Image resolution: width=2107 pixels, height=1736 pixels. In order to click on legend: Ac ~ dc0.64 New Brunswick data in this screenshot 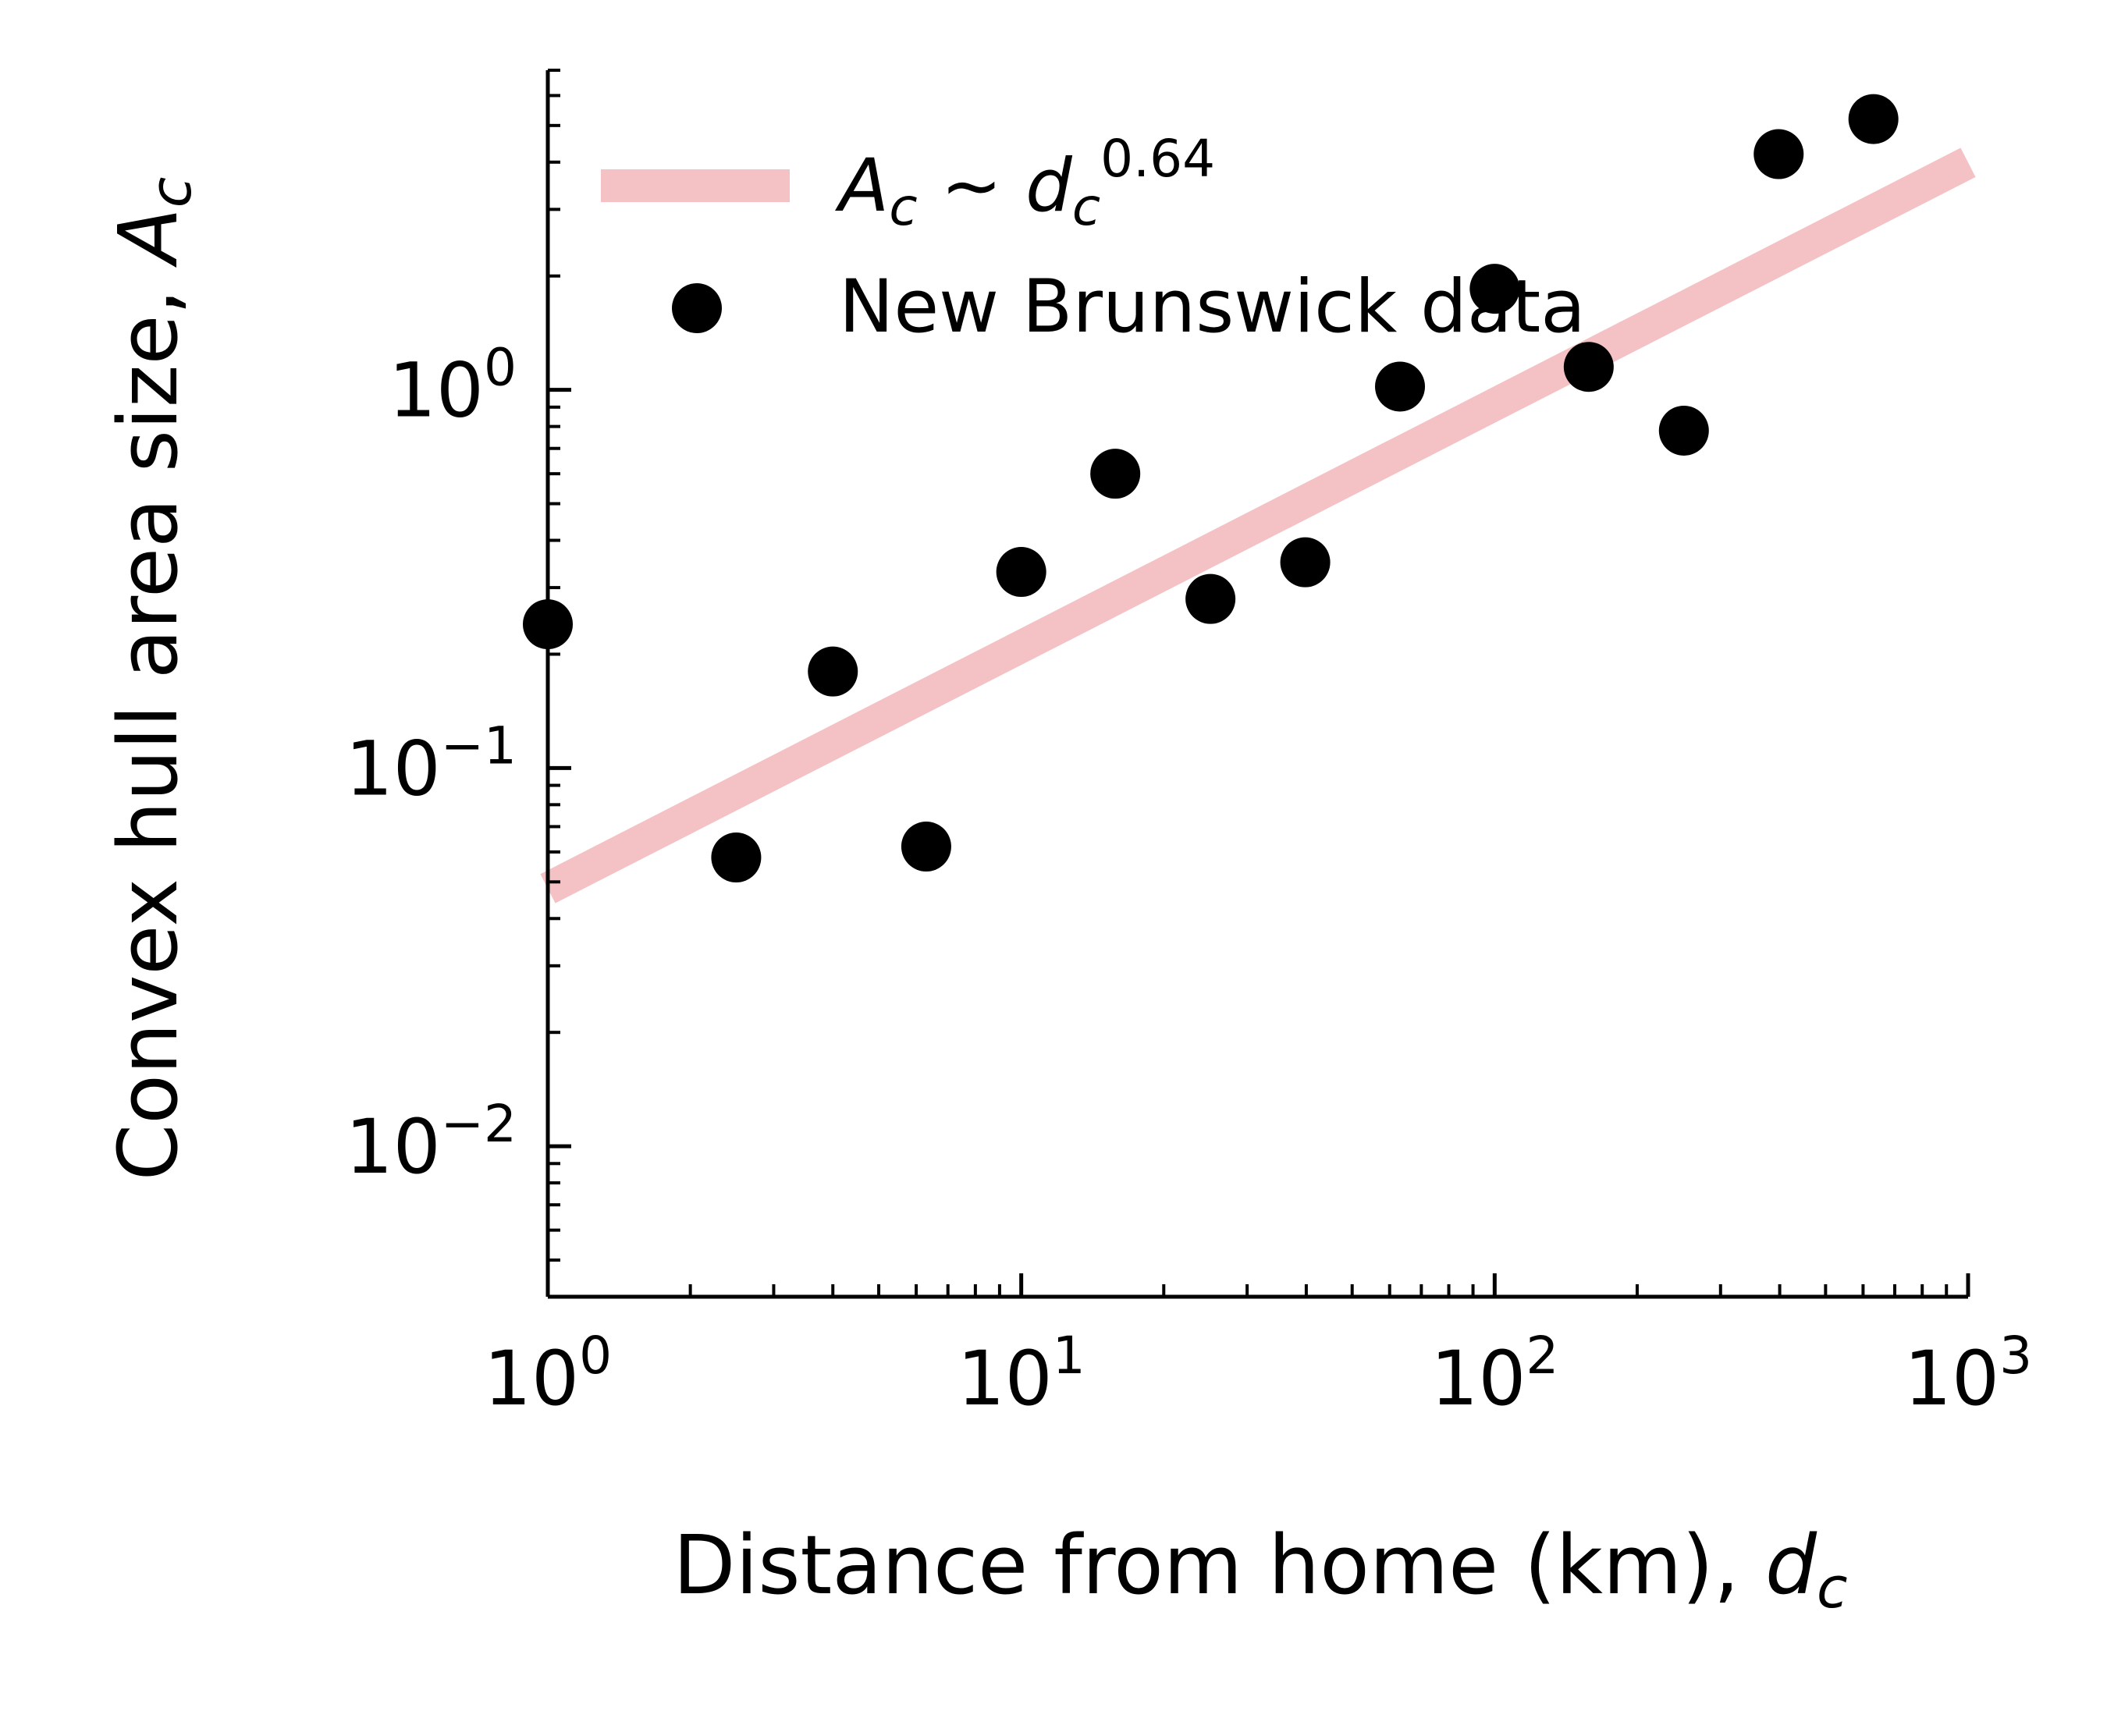, I will do `click(1093, 239)`.